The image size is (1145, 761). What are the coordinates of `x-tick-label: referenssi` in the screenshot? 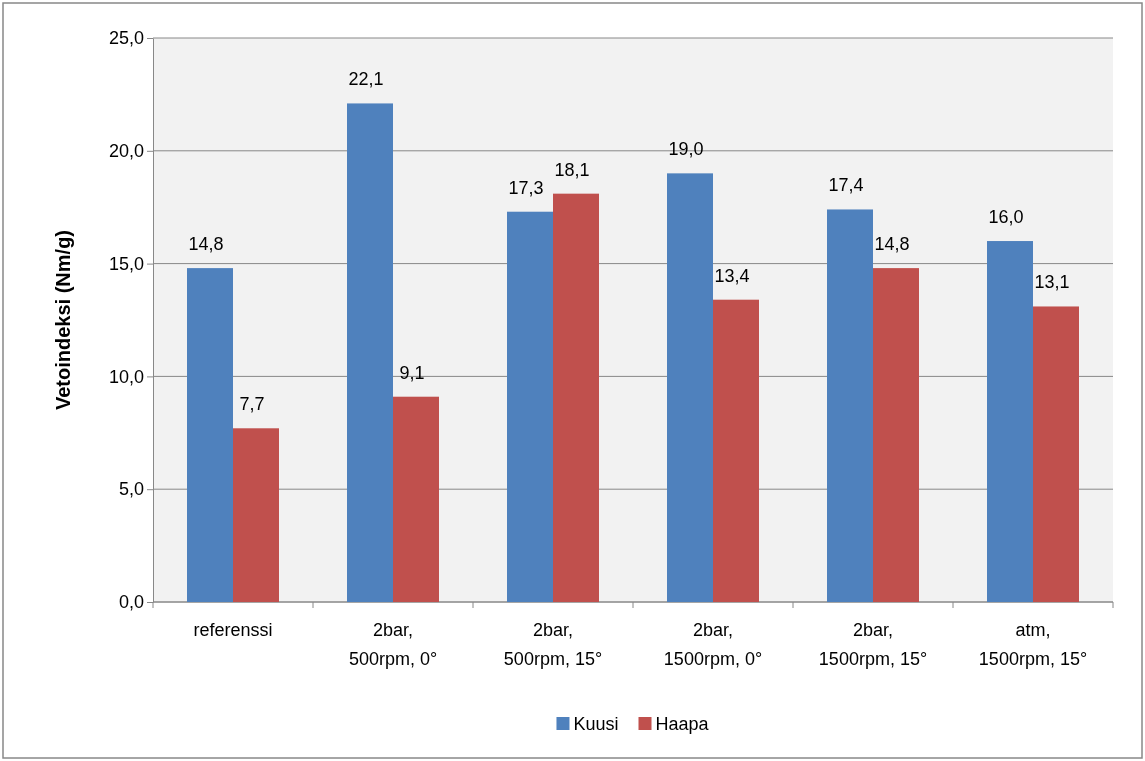 It's located at (233, 630).